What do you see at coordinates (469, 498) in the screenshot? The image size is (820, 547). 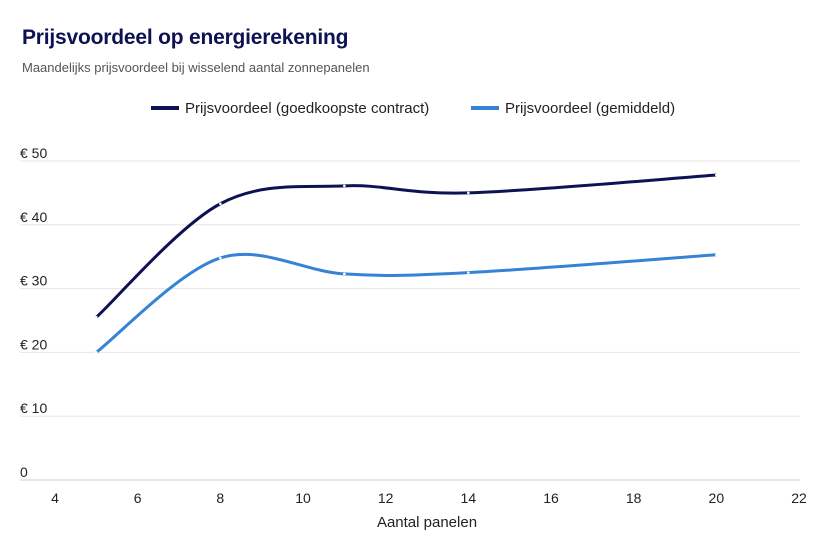 I see `x-tick-label: 14` at bounding box center [469, 498].